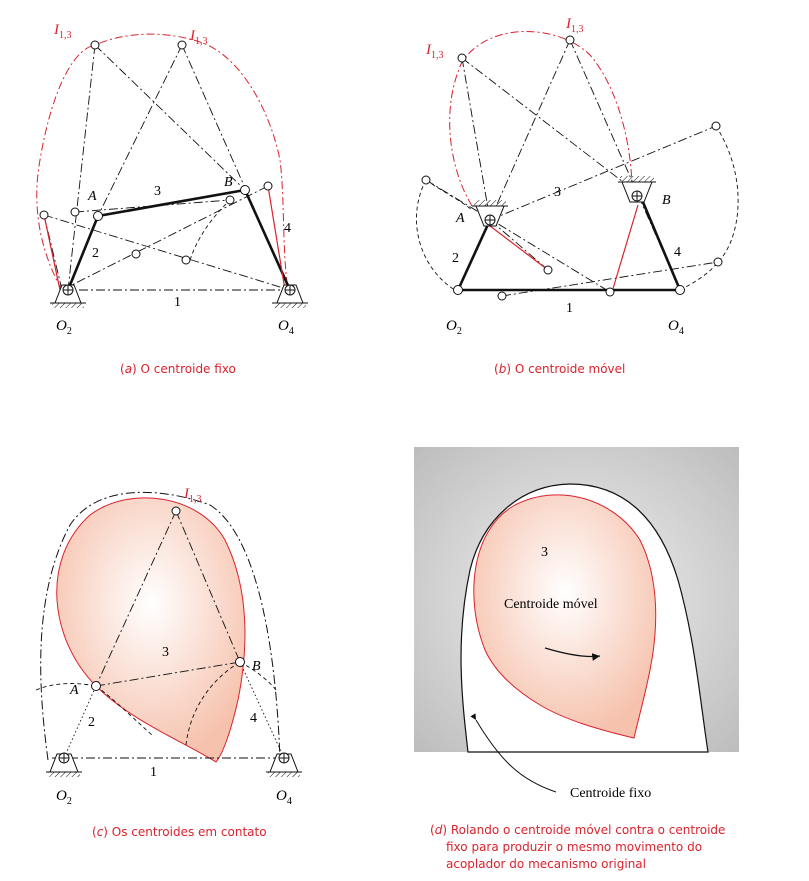 This screenshot has width=809, height=881. I want to click on ground-pivot-o4-c, so click(284, 764).